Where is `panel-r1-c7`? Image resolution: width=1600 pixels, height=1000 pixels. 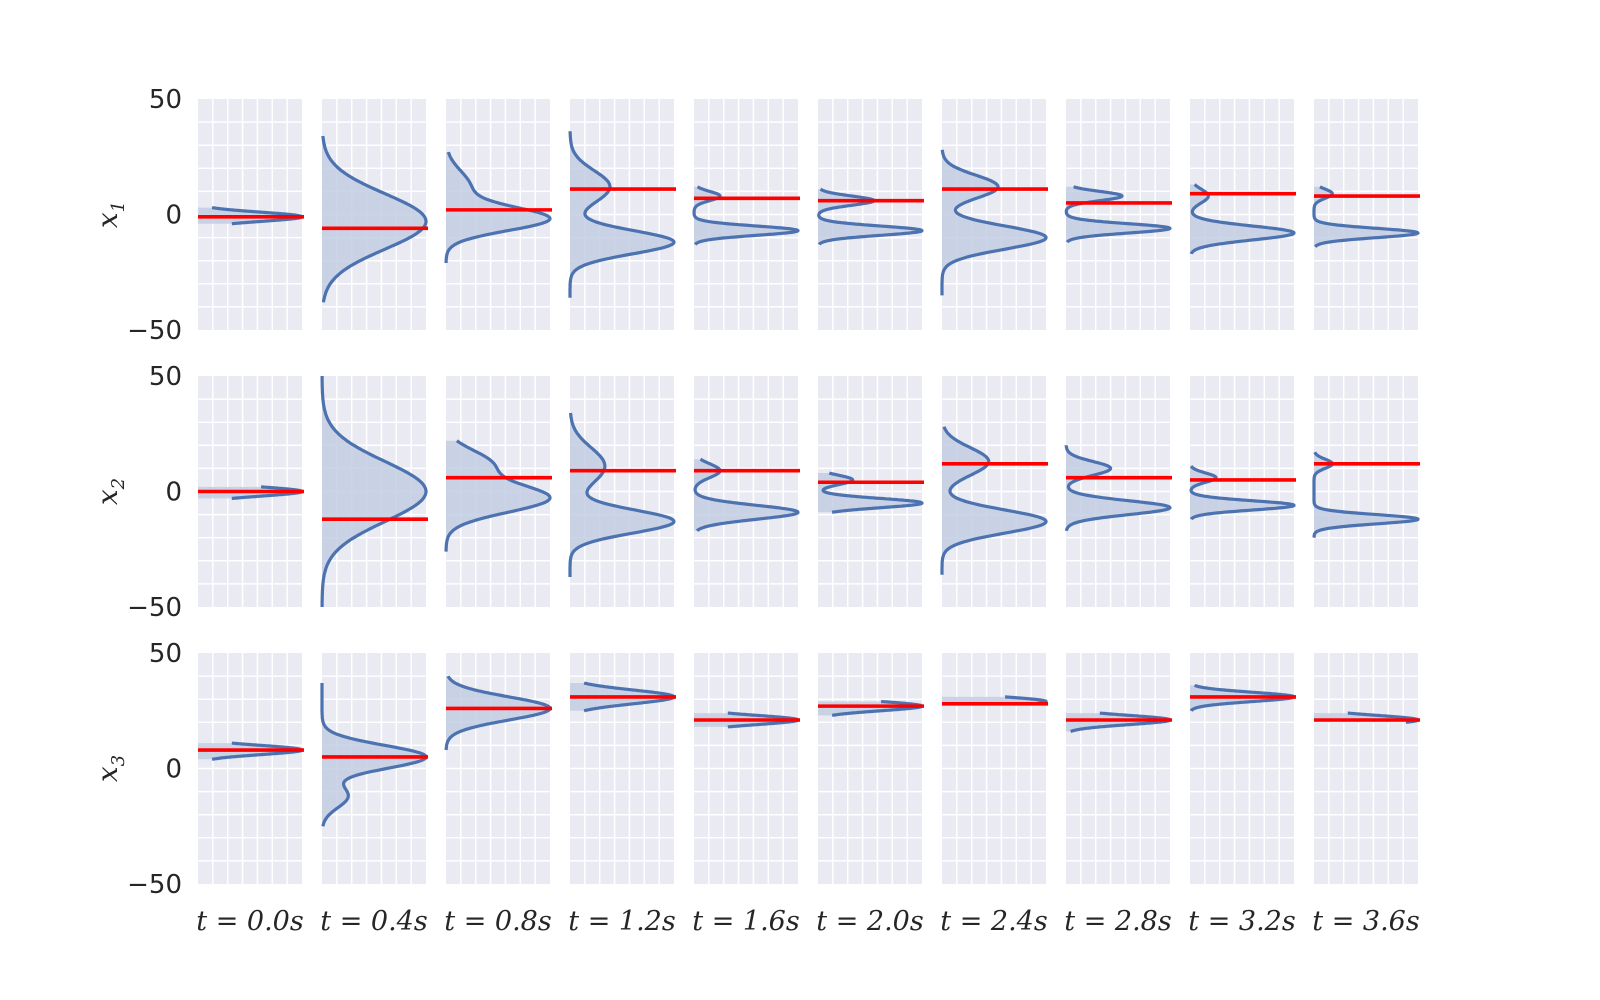 panel-r1-c7 is located at coordinates (994, 214).